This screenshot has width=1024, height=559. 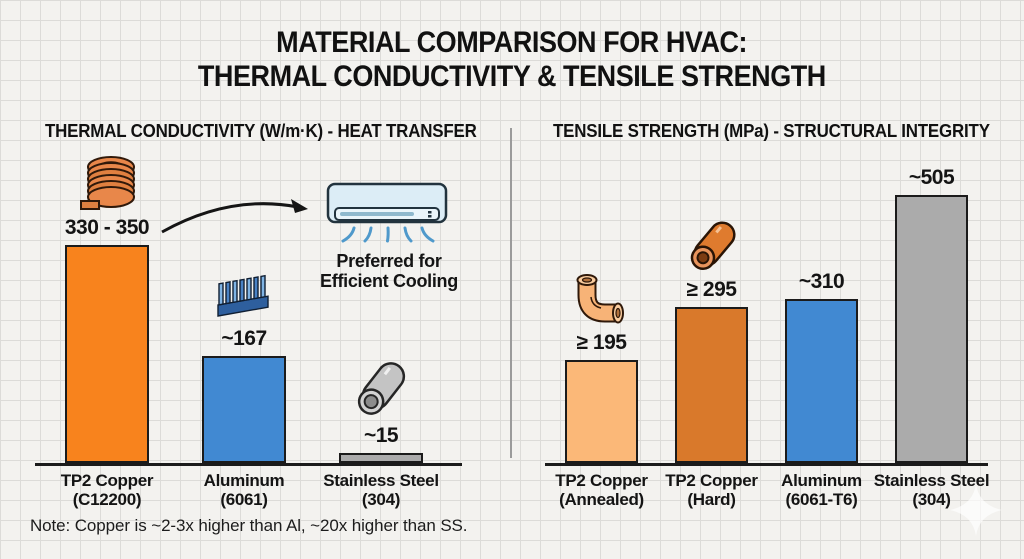 I want to click on bar-aluminum-6061-t6, so click(x=821, y=381).